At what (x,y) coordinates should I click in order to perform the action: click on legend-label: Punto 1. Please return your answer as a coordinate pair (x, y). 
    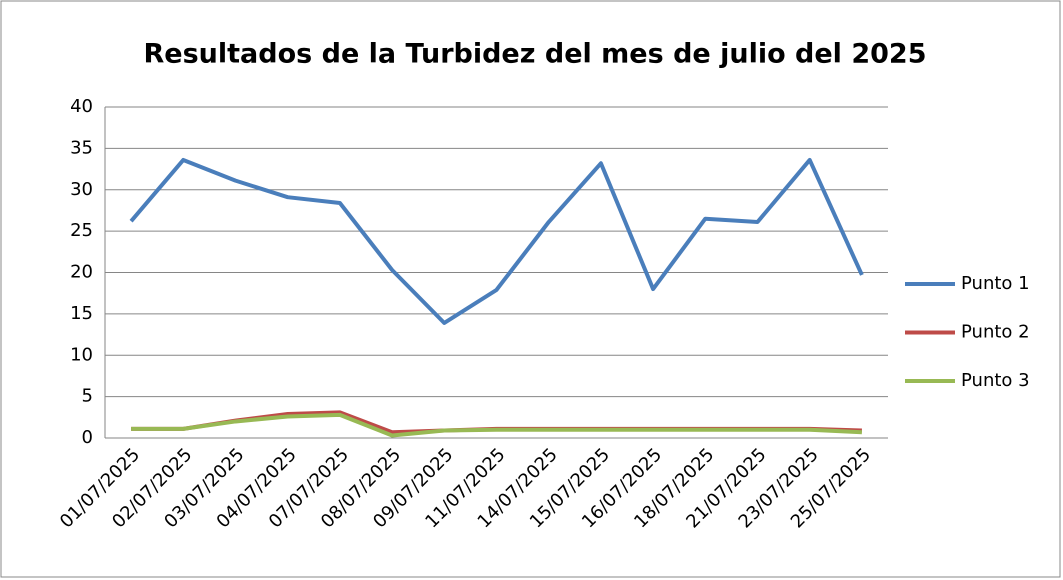
    Looking at the image, I should click on (995, 283).